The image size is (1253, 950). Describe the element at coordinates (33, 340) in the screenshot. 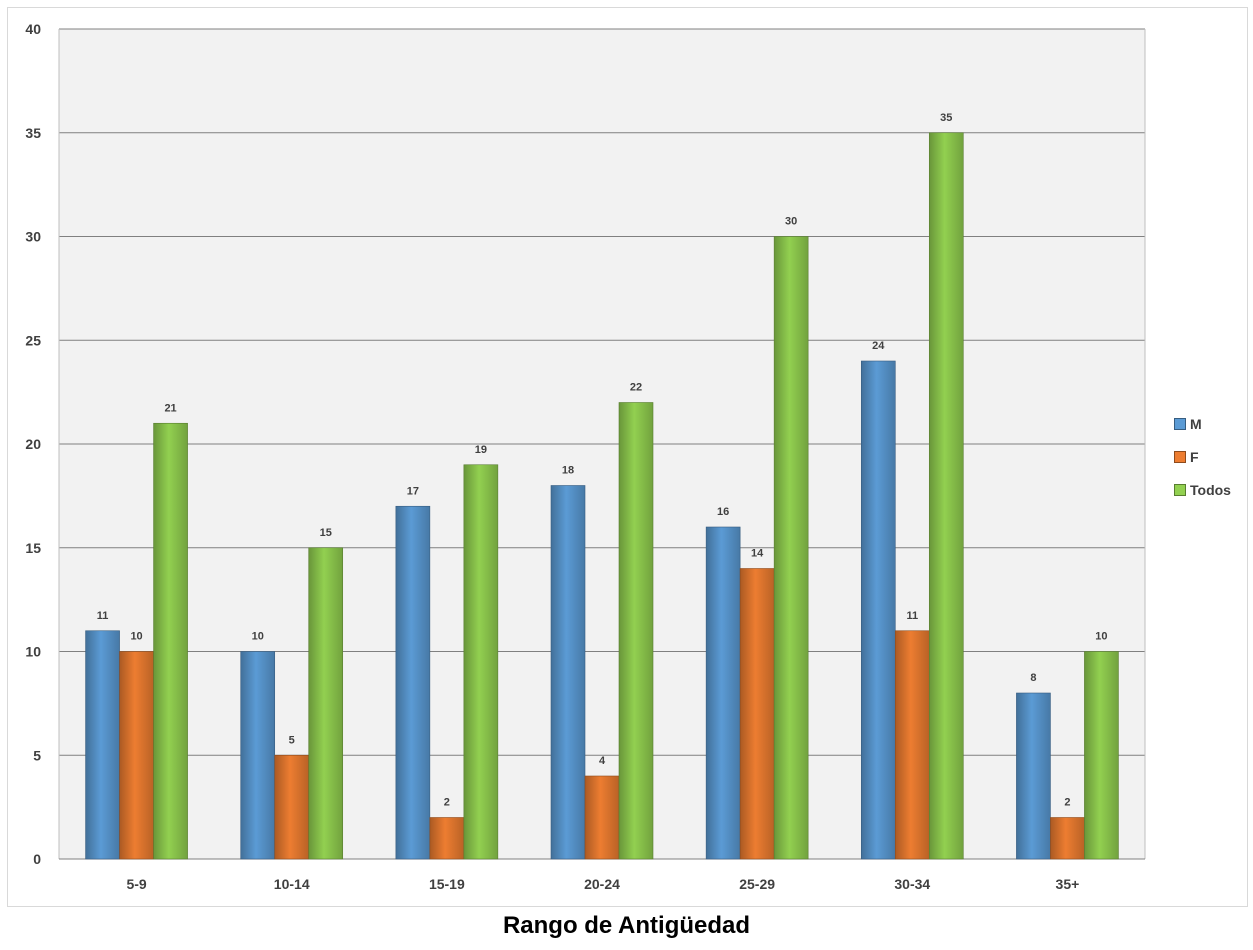

I see `y-tick-label: 25` at that location.